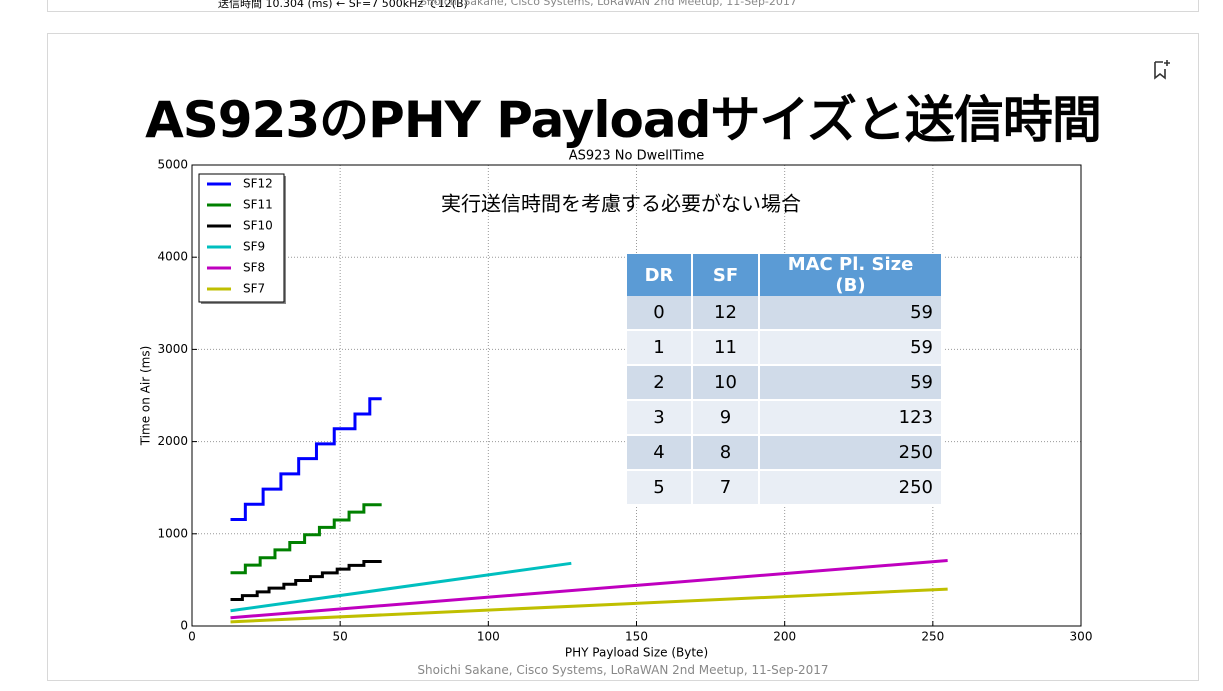  What do you see at coordinates (851, 275) in the screenshot?
I see `table-header-cell: MAC Pl. Size (B)` at bounding box center [851, 275].